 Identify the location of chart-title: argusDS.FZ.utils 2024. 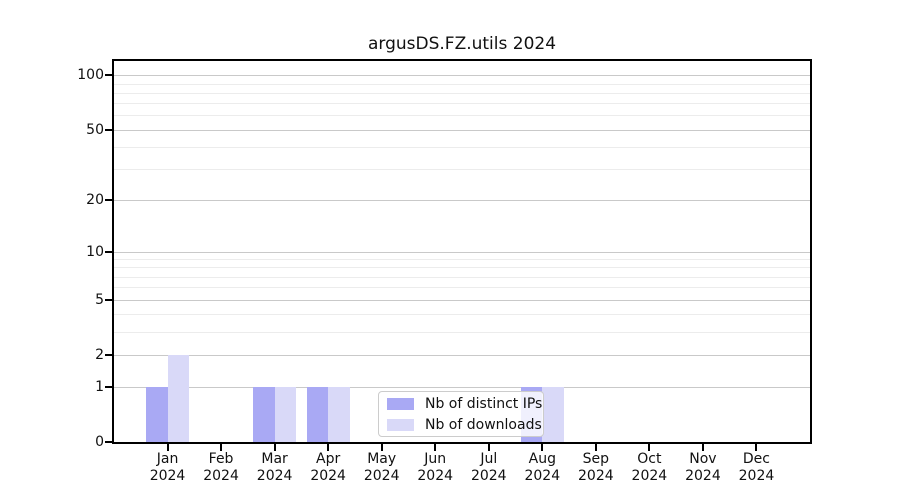
(462, 44).